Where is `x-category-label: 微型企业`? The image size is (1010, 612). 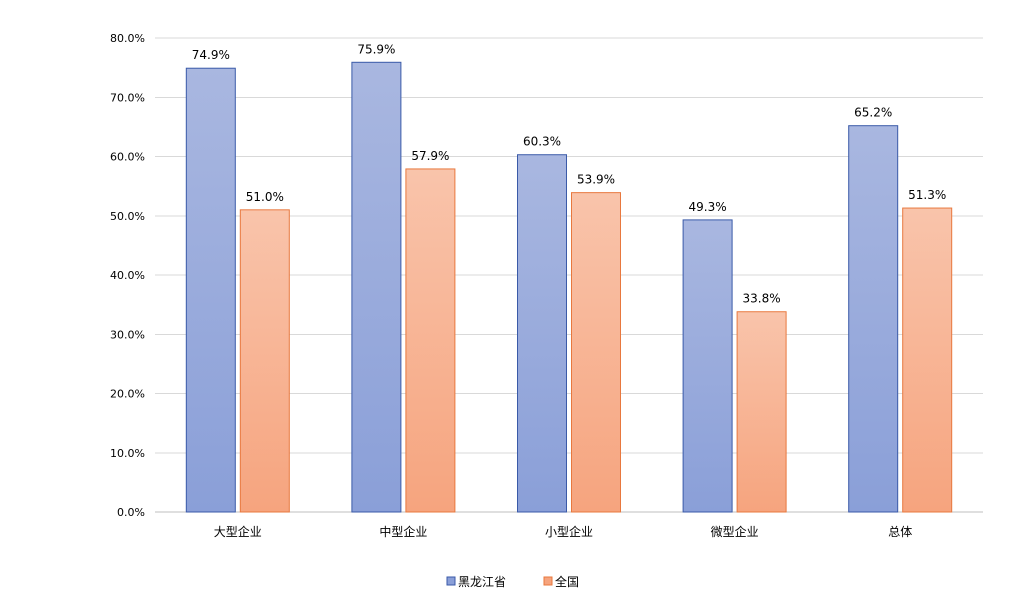
x-category-label: 微型企业 is located at coordinates (735, 531).